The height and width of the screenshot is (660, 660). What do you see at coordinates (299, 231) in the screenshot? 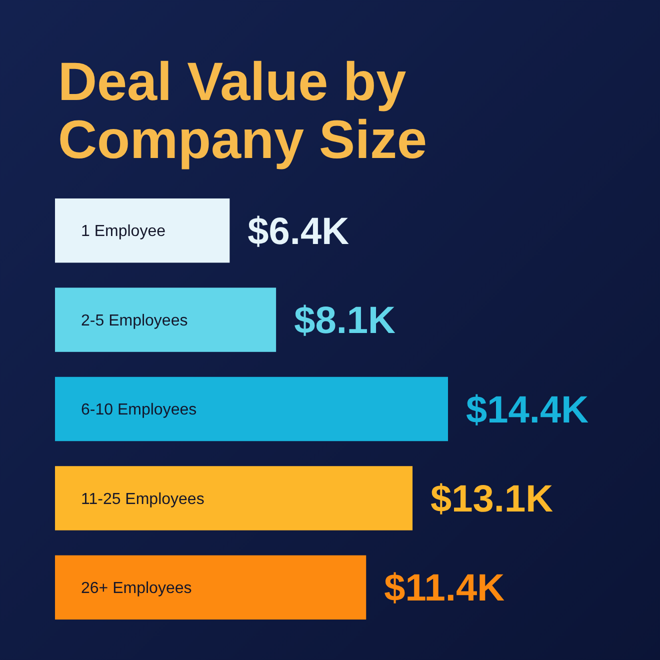
I see `data-label: $6.4K` at bounding box center [299, 231].